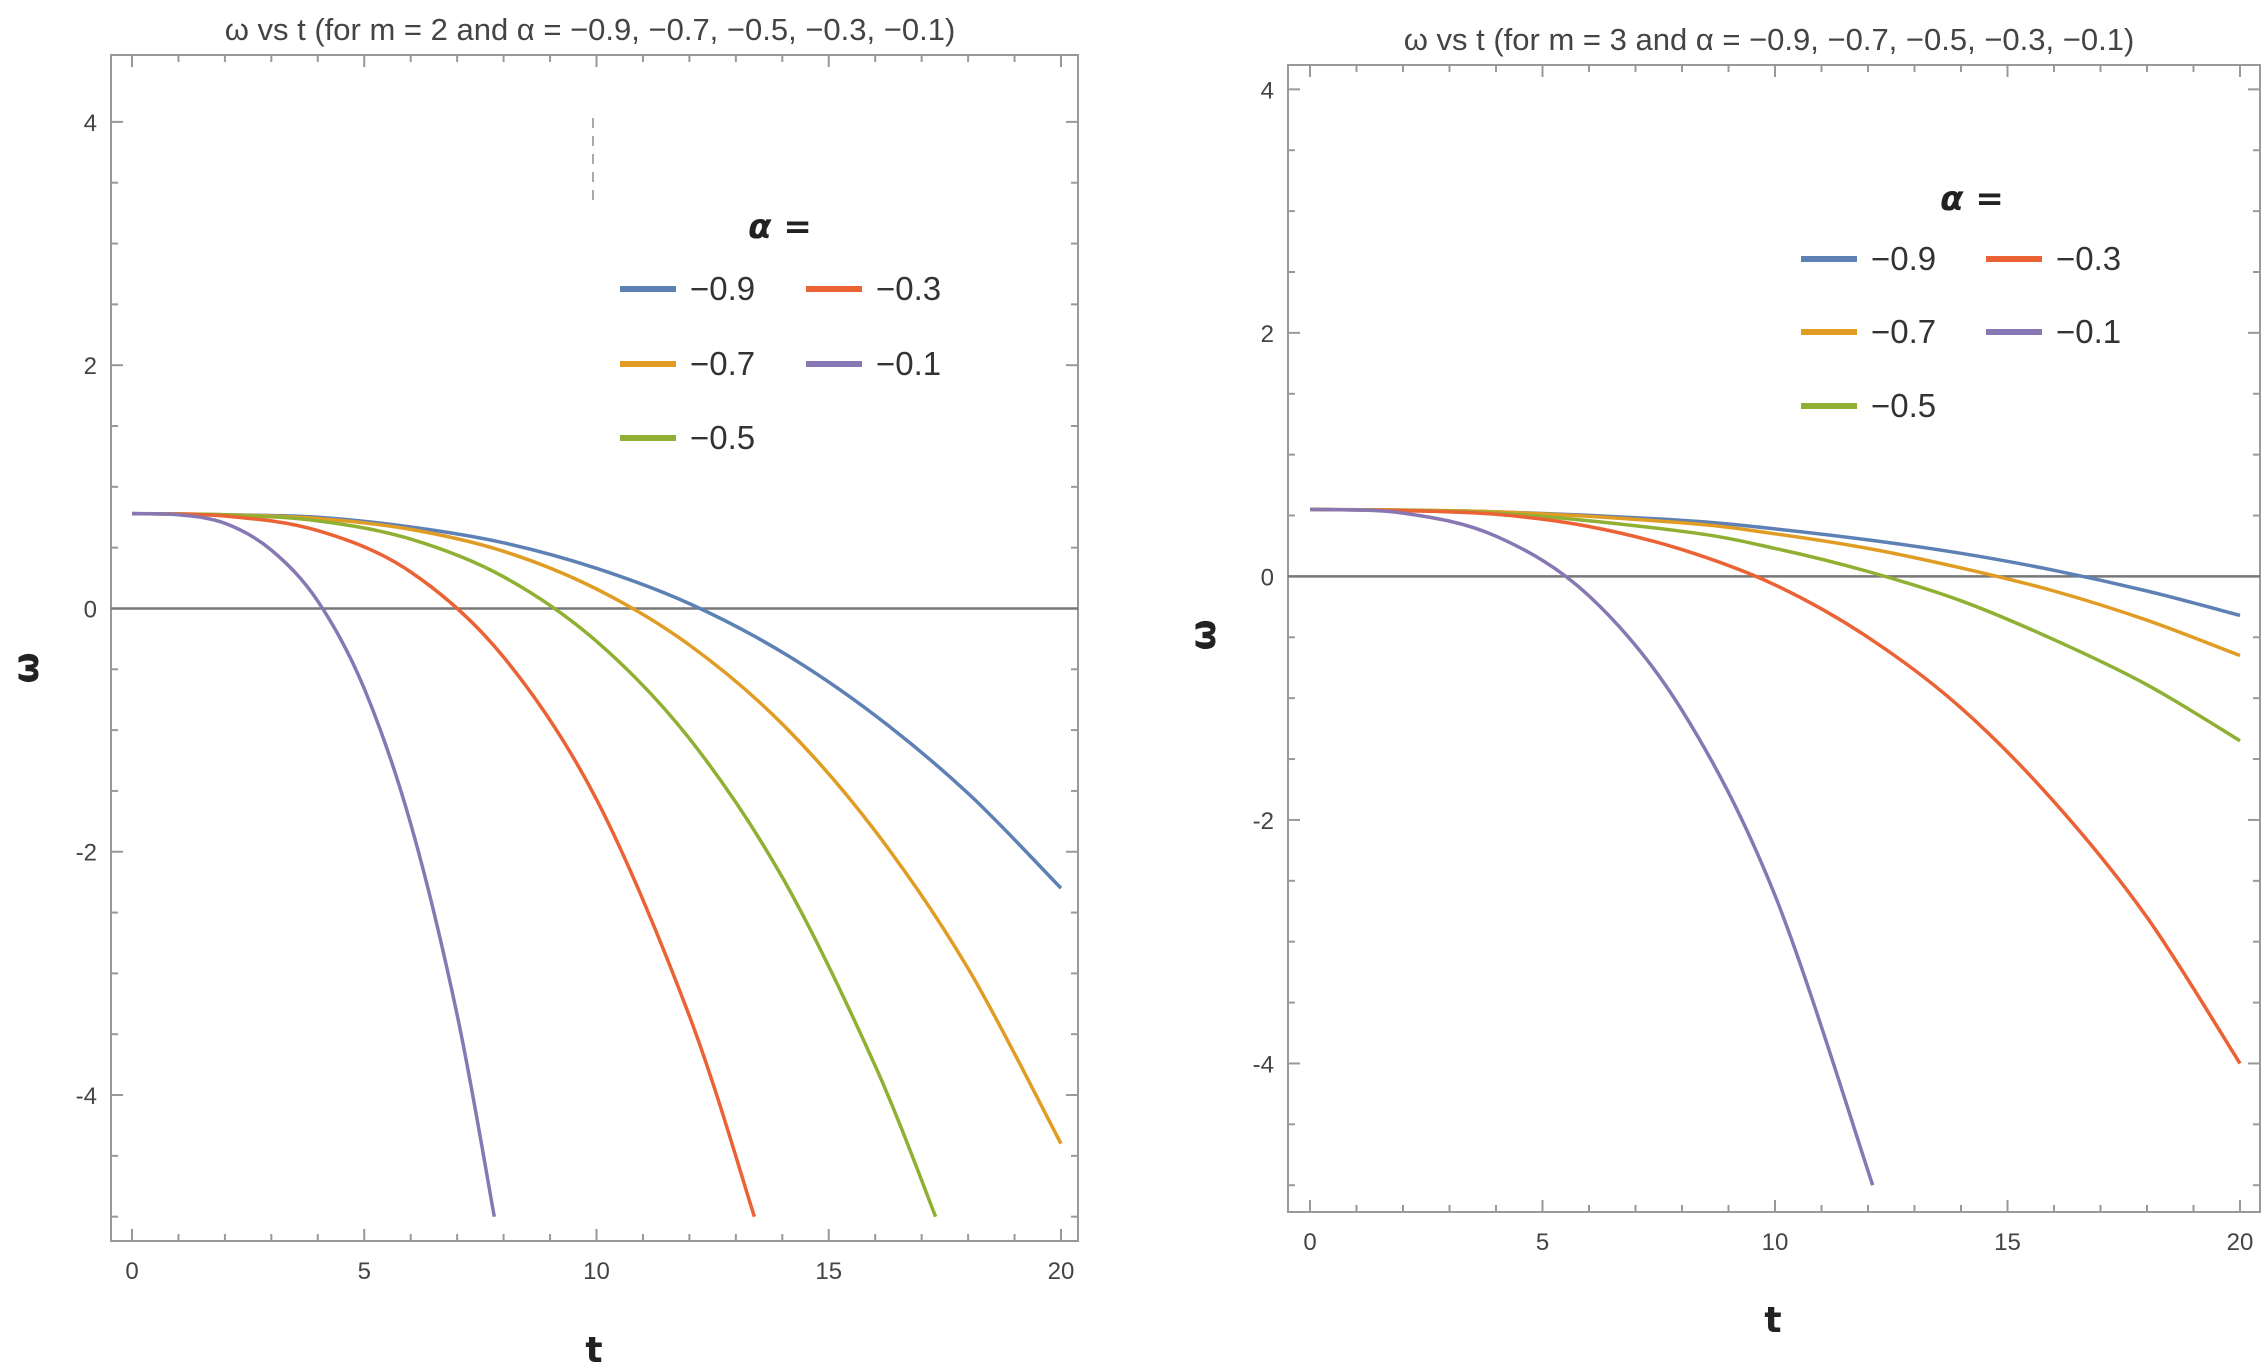 The width and height of the screenshot is (2265, 1372). Describe the element at coordinates (780, 331) in the screenshot. I see `legend: α = −0.9 −0.3 −0.7 −0.1 −0.5` at that location.